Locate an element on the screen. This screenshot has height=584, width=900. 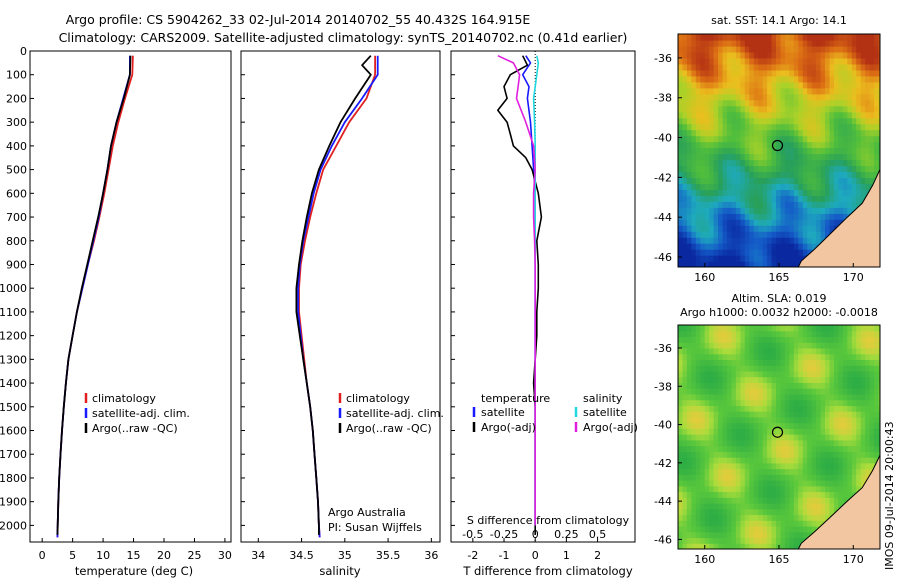
depth-tick-label: 200 is located at coordinates (16, 98).